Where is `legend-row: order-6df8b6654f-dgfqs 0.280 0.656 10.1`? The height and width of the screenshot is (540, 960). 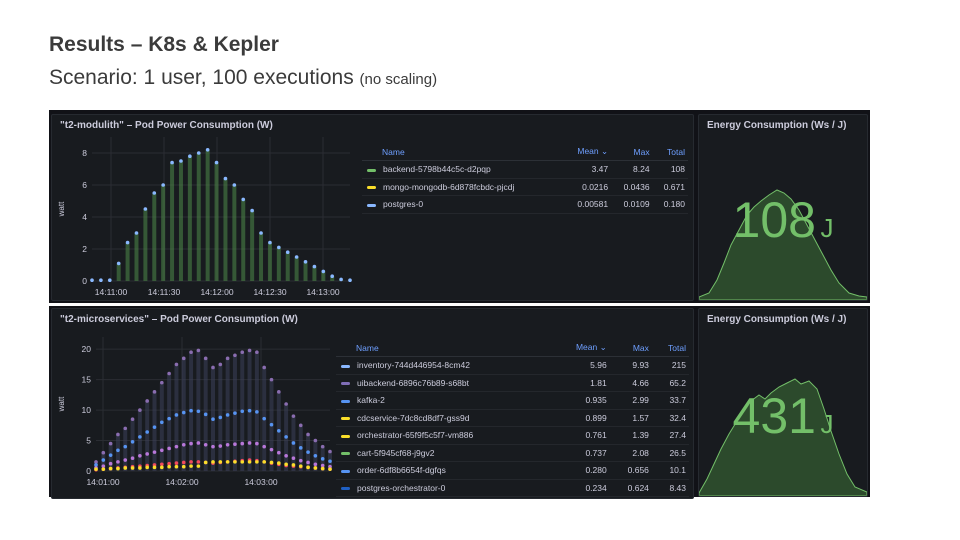
legend-row: order-6df8b6654f-dgfqs 0.280 0.656 10.1 is located at coordinates (512, 470).